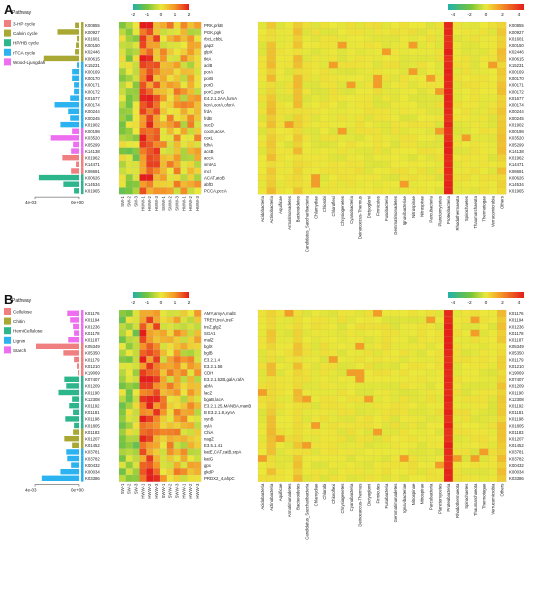 The width and height of the screenshot is (550, 590). Describe the element at coordinates (516, 98) in the screenshot. I see `ko-label-right: K01677` at that location.